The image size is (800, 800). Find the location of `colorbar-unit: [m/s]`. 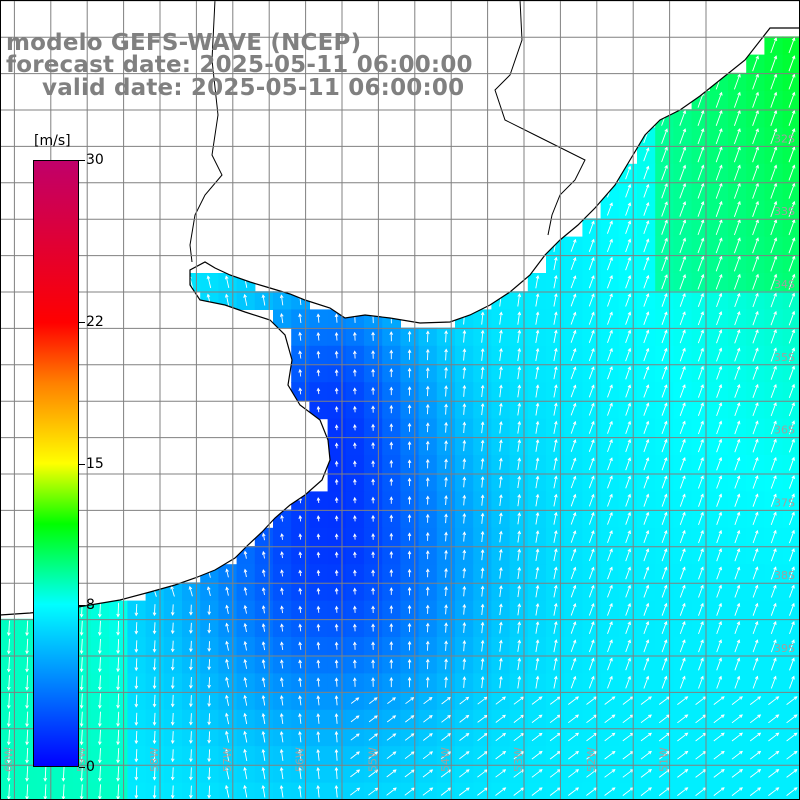

colorbar-unit: [m/s] is located at coordinates (52, 141).